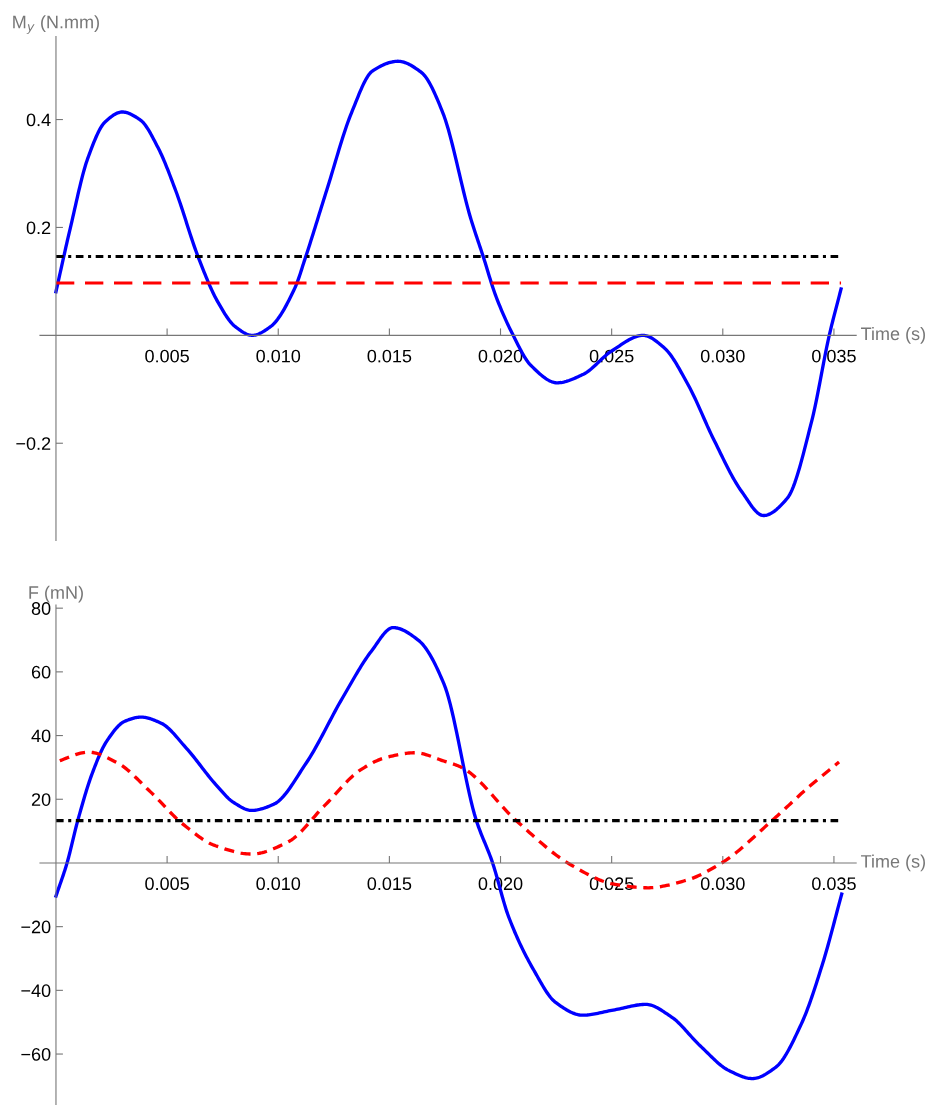 The image size is (936, 1105). What do you see at coordinates (834, 884) in the screenshot?
I see `x-tick-label: 0.035` at bounding box center [834, 884].